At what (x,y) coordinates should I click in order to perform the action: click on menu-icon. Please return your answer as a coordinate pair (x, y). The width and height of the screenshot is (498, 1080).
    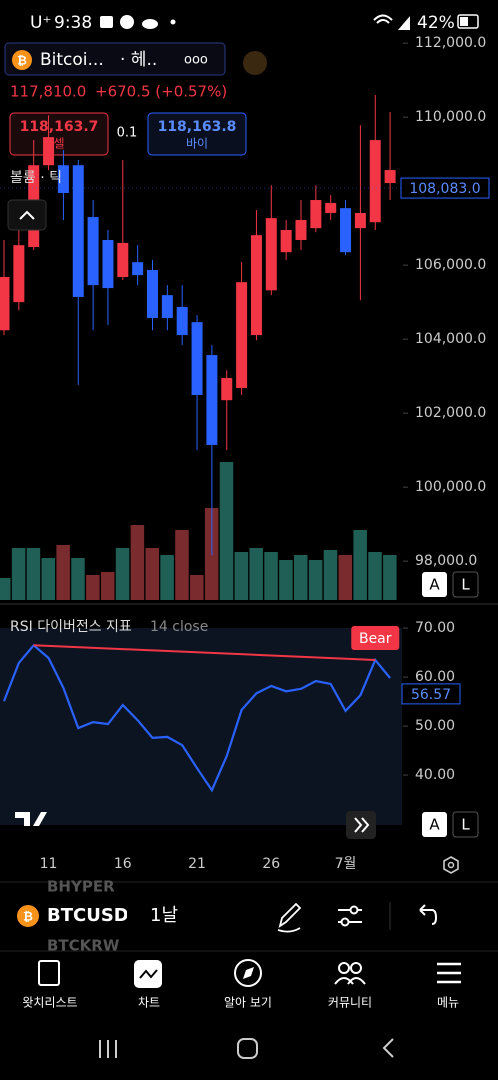
    Looking at the image, I should click on (449, 973).